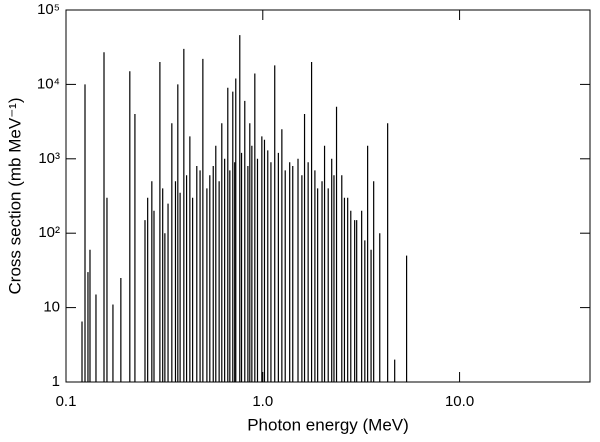  What do you see at coordinates (14, 196) in the screenshot?
I see `y-axis-title: Cross section (mb MeV⁻¹)` at bounding box center [14, 196].